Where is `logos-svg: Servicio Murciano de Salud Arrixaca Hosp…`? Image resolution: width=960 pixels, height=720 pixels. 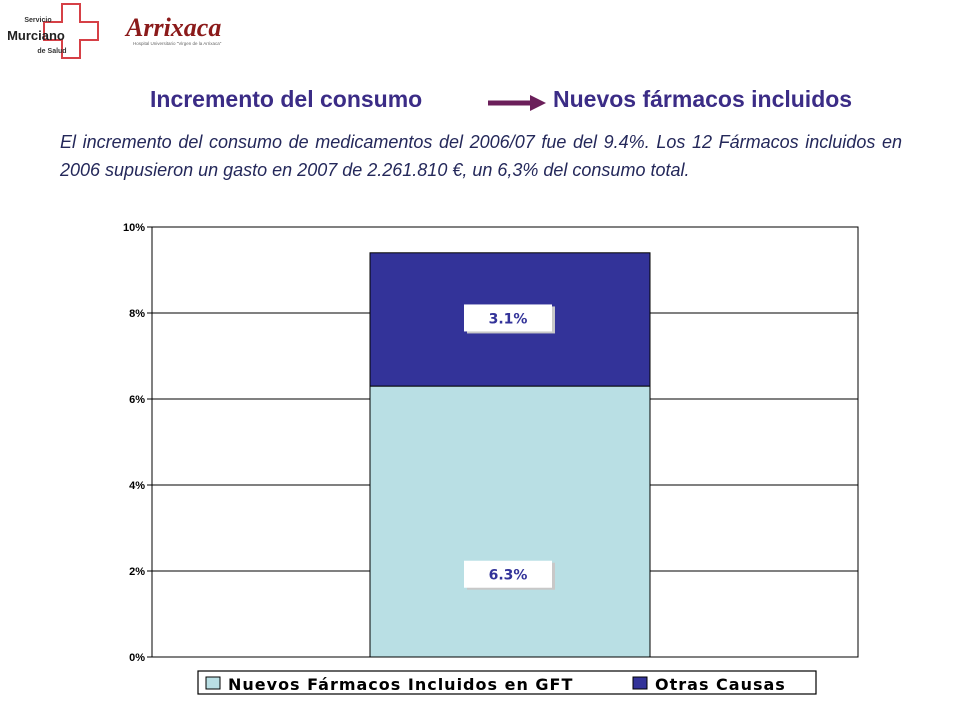
logos-svg: Servicio Murciano de Salud Arrixaca Hosp… is located at coordinates (114, 31).